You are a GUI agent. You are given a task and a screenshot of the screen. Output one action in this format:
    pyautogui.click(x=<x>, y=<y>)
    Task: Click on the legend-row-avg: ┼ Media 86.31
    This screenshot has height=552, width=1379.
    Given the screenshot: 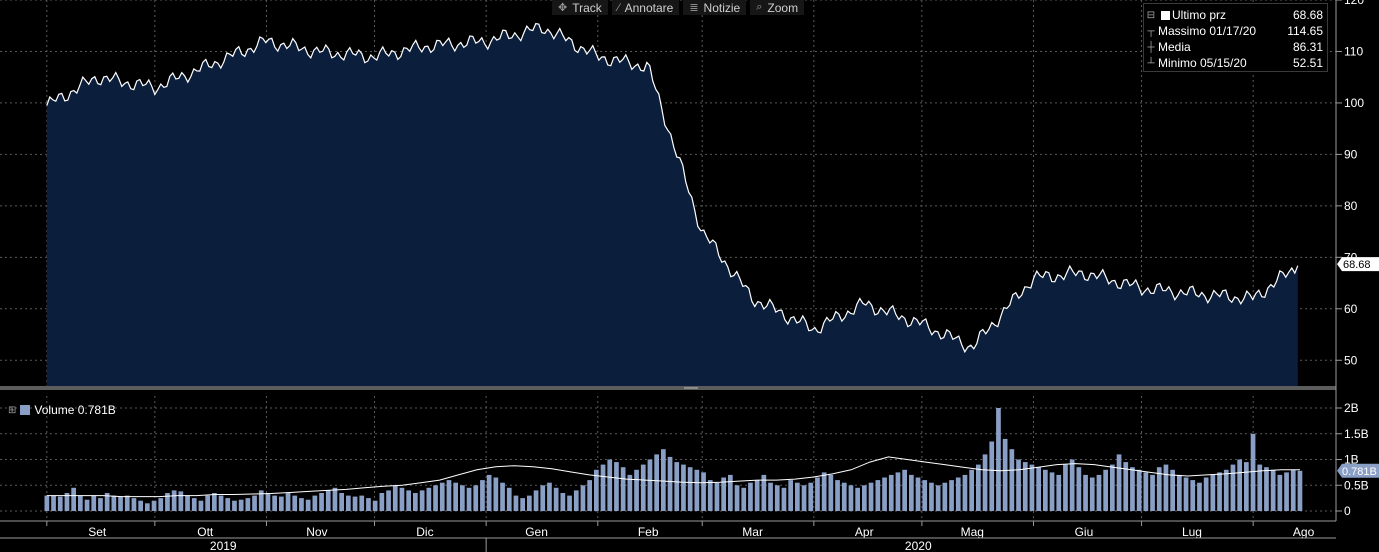 What is the action you would take?
    pyautogui.click(x=1233, y=47)
    